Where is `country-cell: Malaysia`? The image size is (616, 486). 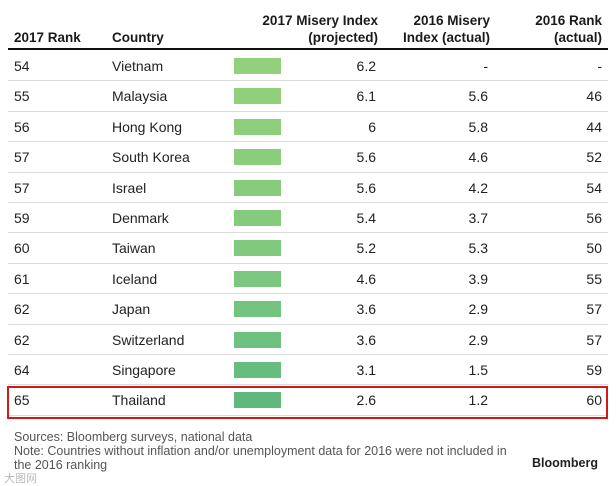
country-cell: Malaysia is located at coordinates (140, 96).